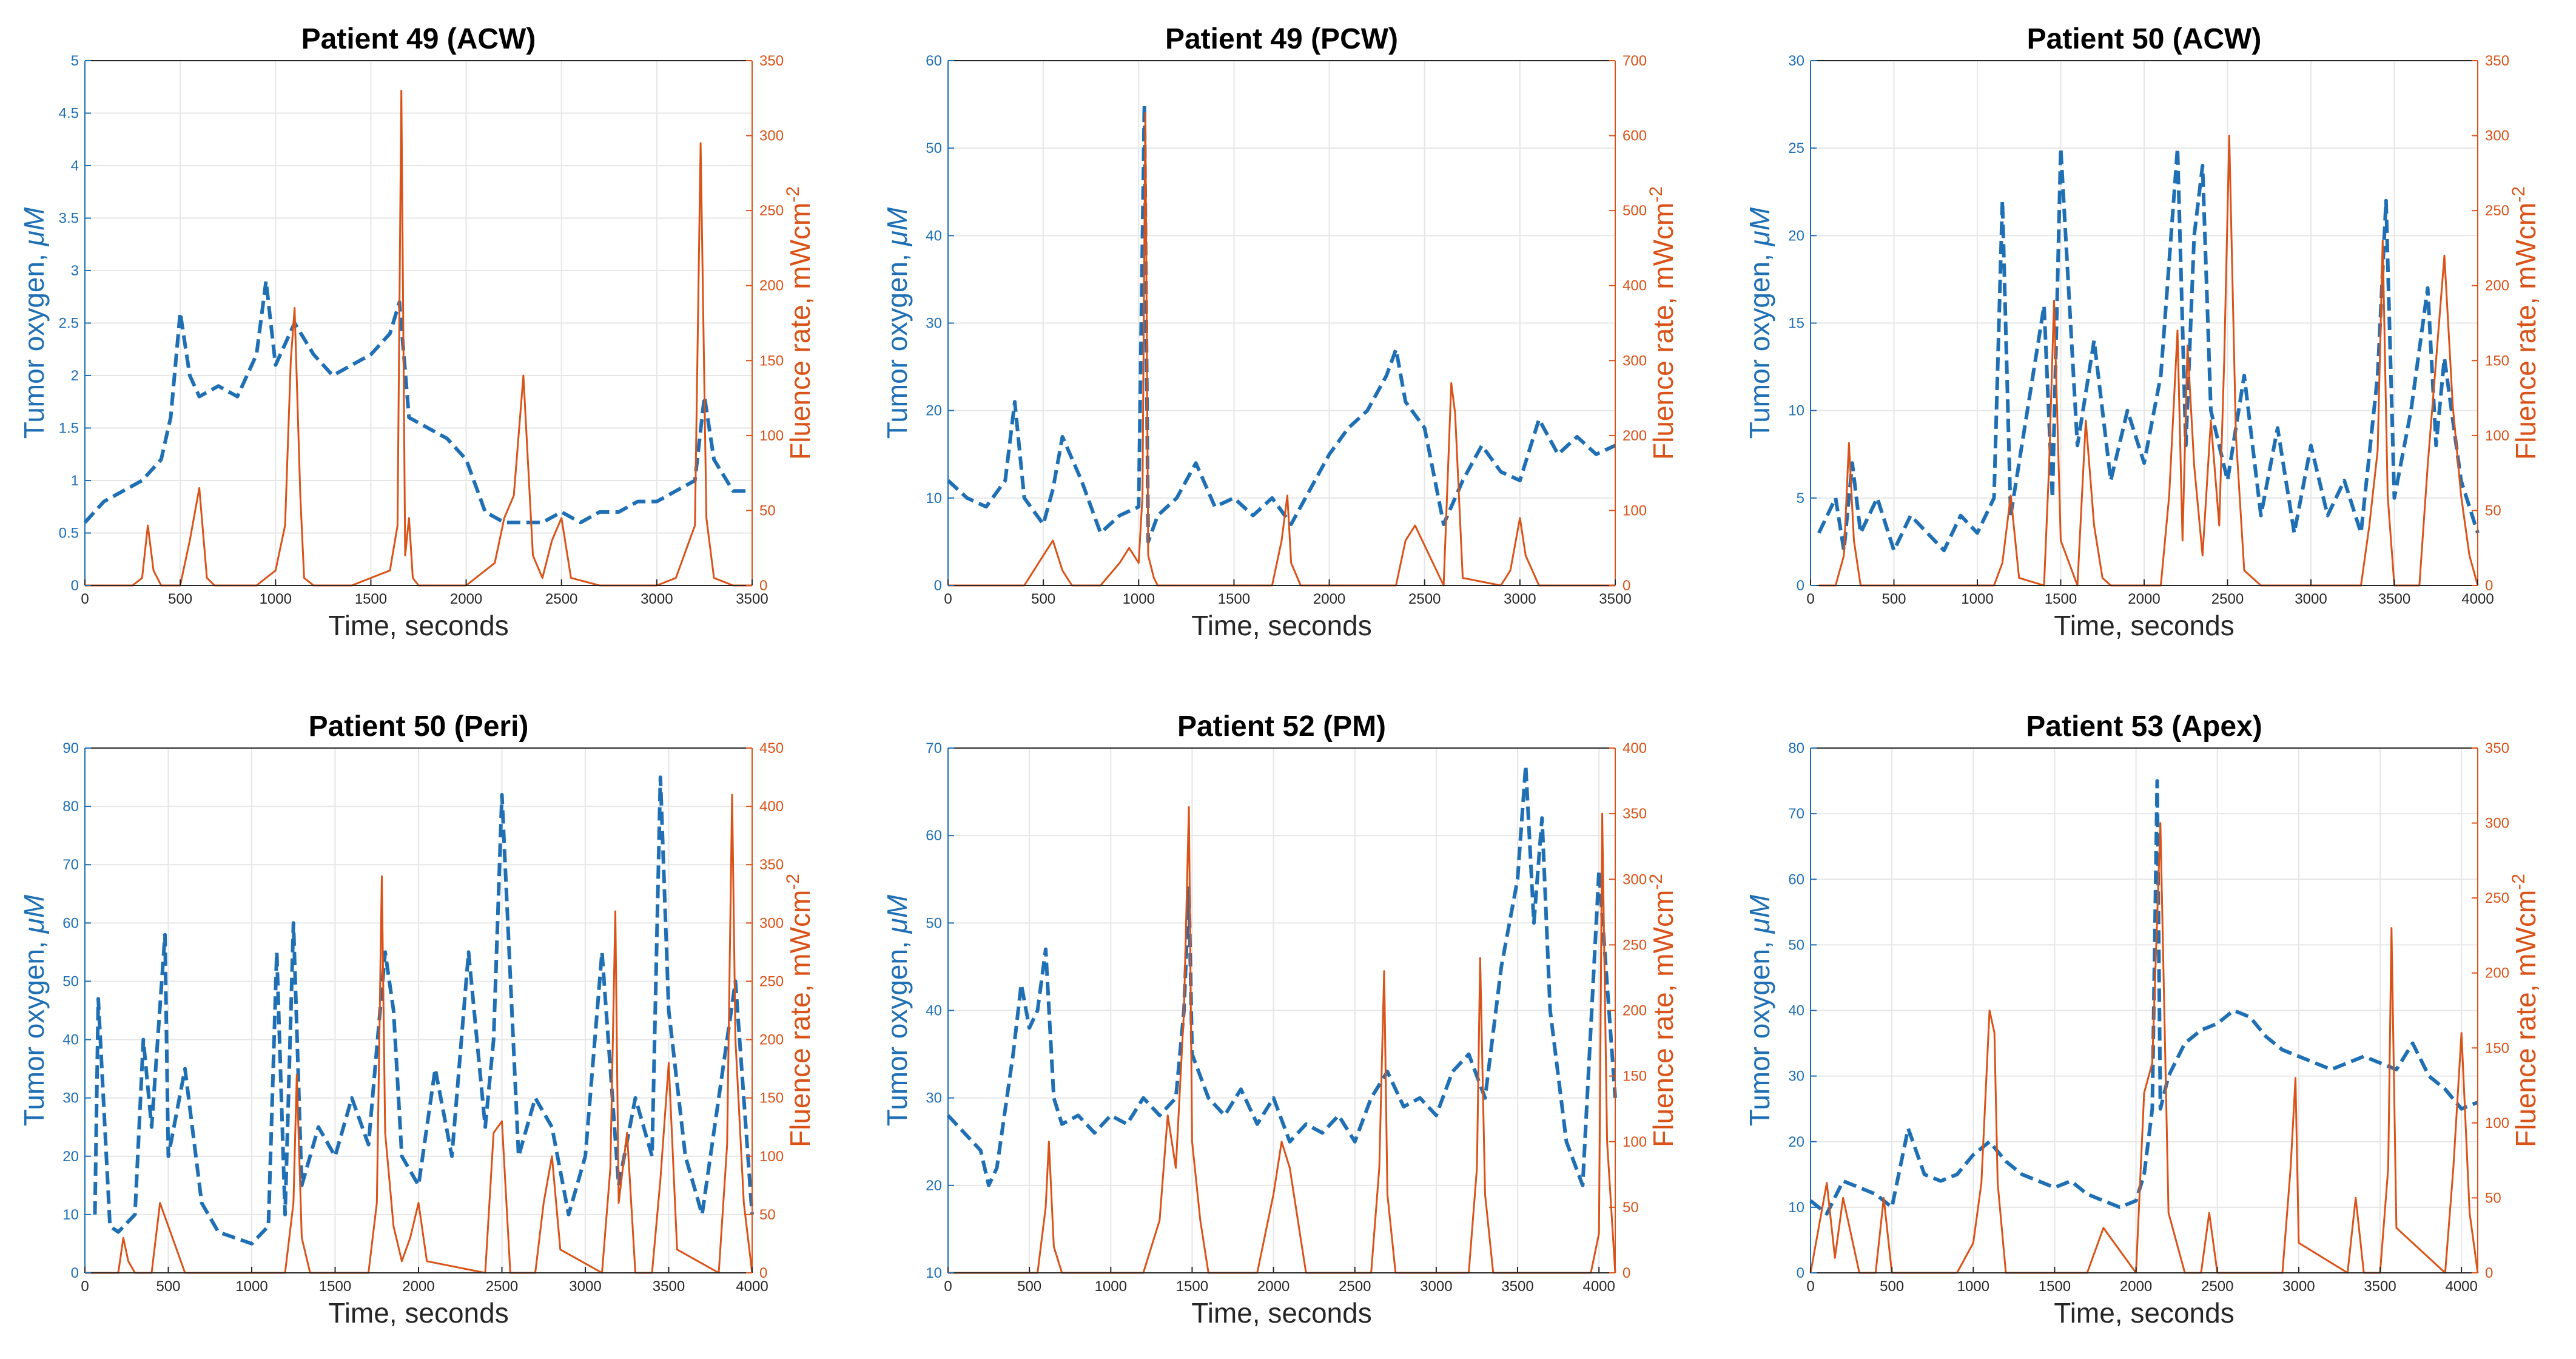 The image size is (2576, 1359). What do you see at coordinates (793, 194) in the screenshot?
I see `y-label-right-sup: -2` at bounding box center [793, 194].